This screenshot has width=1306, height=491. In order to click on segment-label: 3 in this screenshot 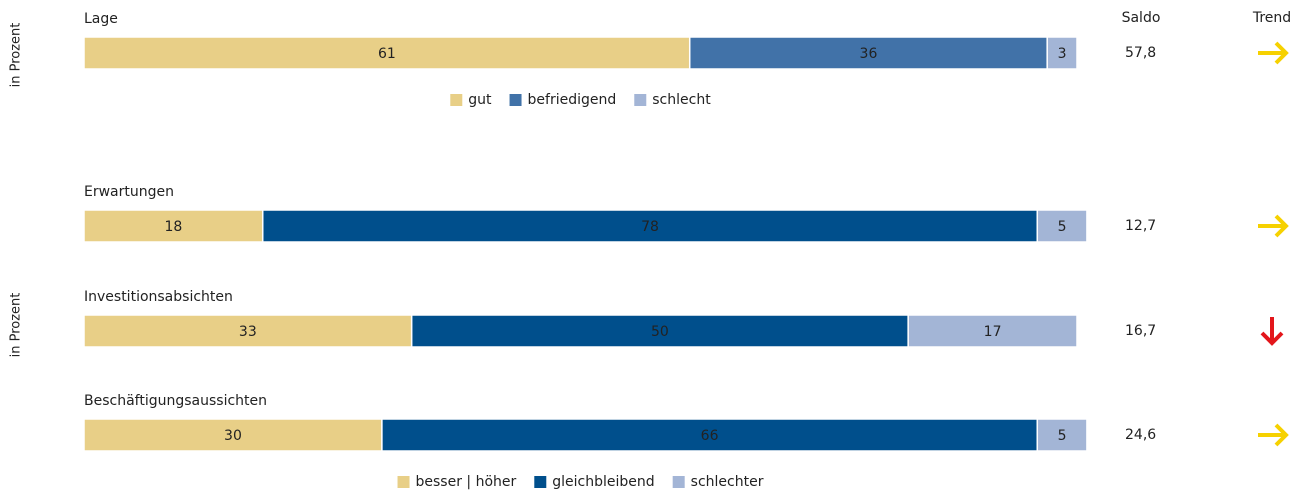, I will do `click(1062, 54)`.